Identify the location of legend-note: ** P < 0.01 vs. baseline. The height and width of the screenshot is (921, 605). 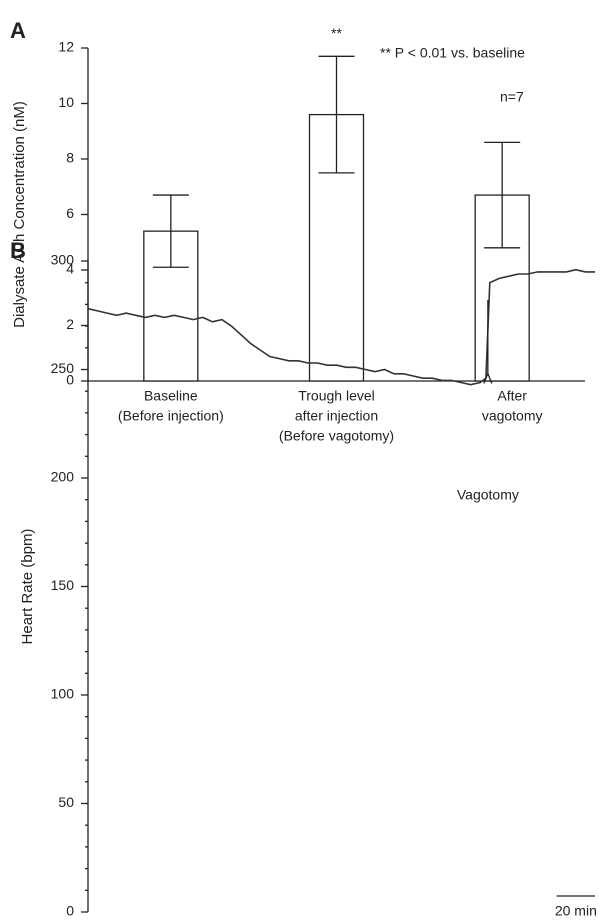
(452, 53).